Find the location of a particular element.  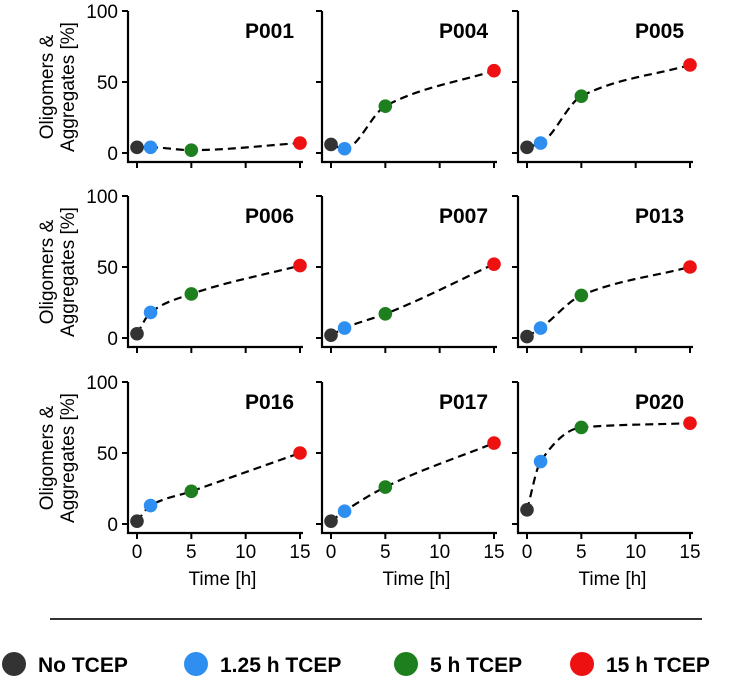

panel-p016: 0 50 100 0 5 10 15 P016 Time [h] is located at coordinates (198, 481).